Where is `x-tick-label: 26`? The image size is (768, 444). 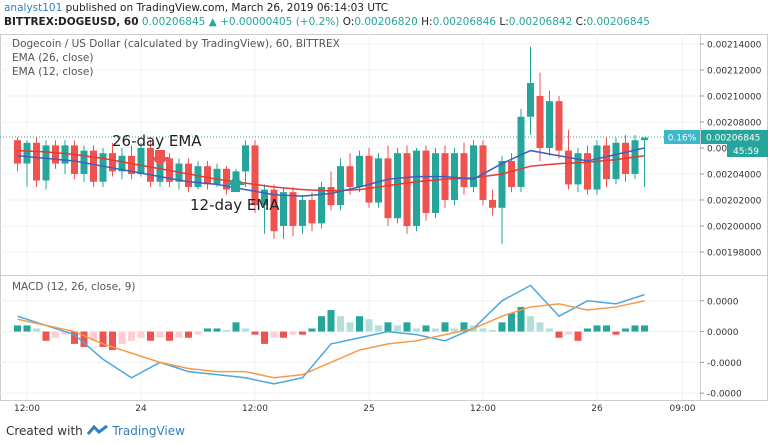 x-tick-label: 26 is located at coordinates (597, 409).